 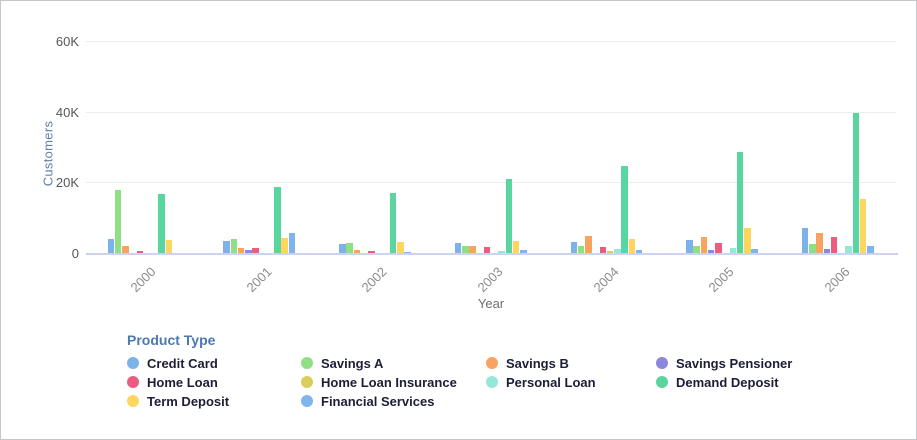 I want to click on bar-home-loan-2001, so click(x=255, y=250).